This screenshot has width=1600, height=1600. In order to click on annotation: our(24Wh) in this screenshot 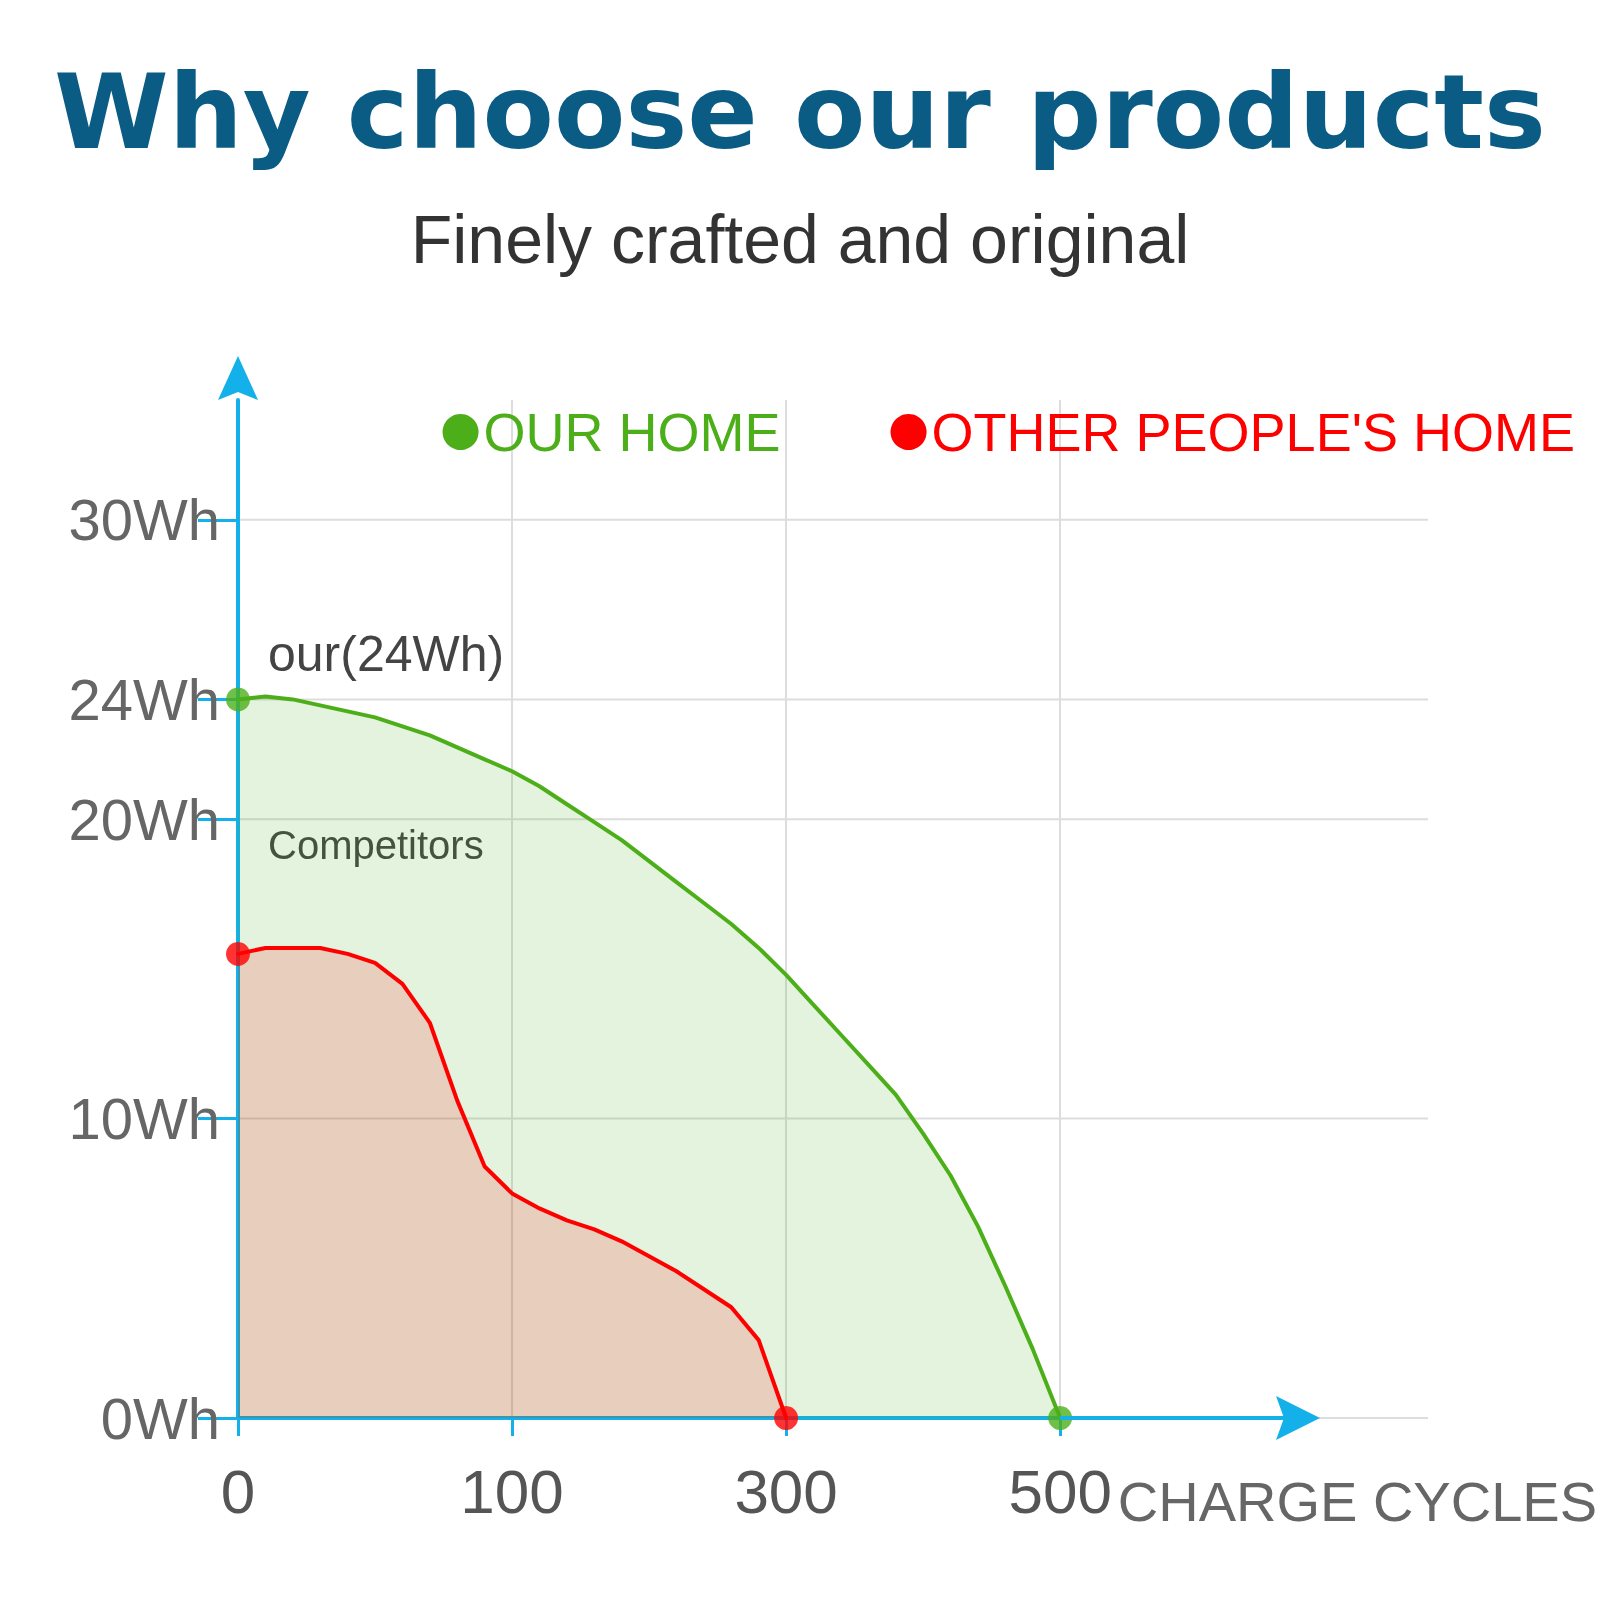, I will do `click(386, 654)`.